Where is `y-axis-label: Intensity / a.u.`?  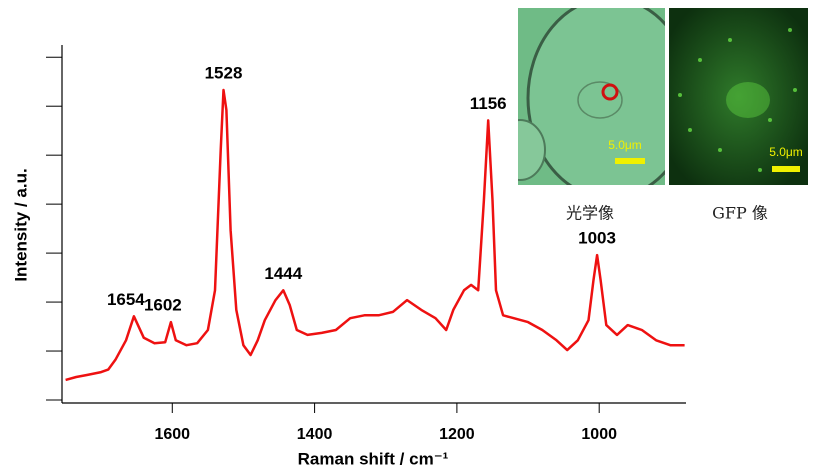 y-axis-label: Intensity / a.u. is located at coordinates (20, 224).